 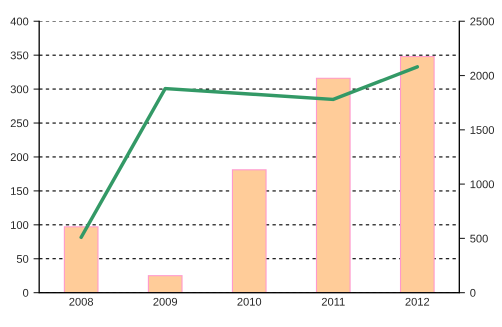 What do you see at coordinates (473, 292) in the screenshot?
I see `y2-tick-label: 0` at bounding box center [473, 292].